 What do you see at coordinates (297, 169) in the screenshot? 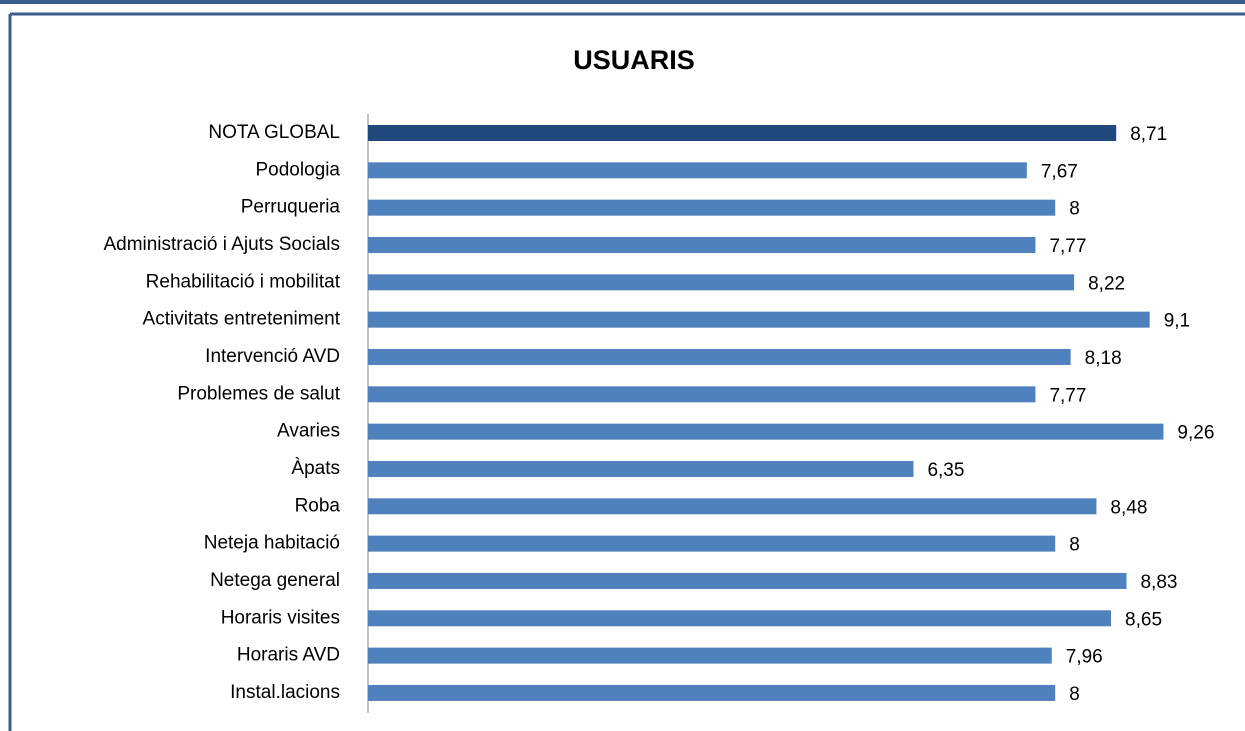
I see `category-label: Podologia` at bounding box center [297, 169].